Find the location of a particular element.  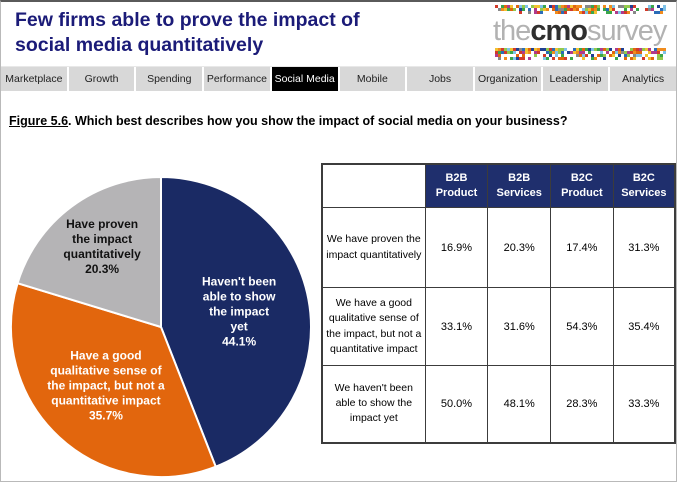

tab-analytics: Analytics is located at coordinates (643, 79).